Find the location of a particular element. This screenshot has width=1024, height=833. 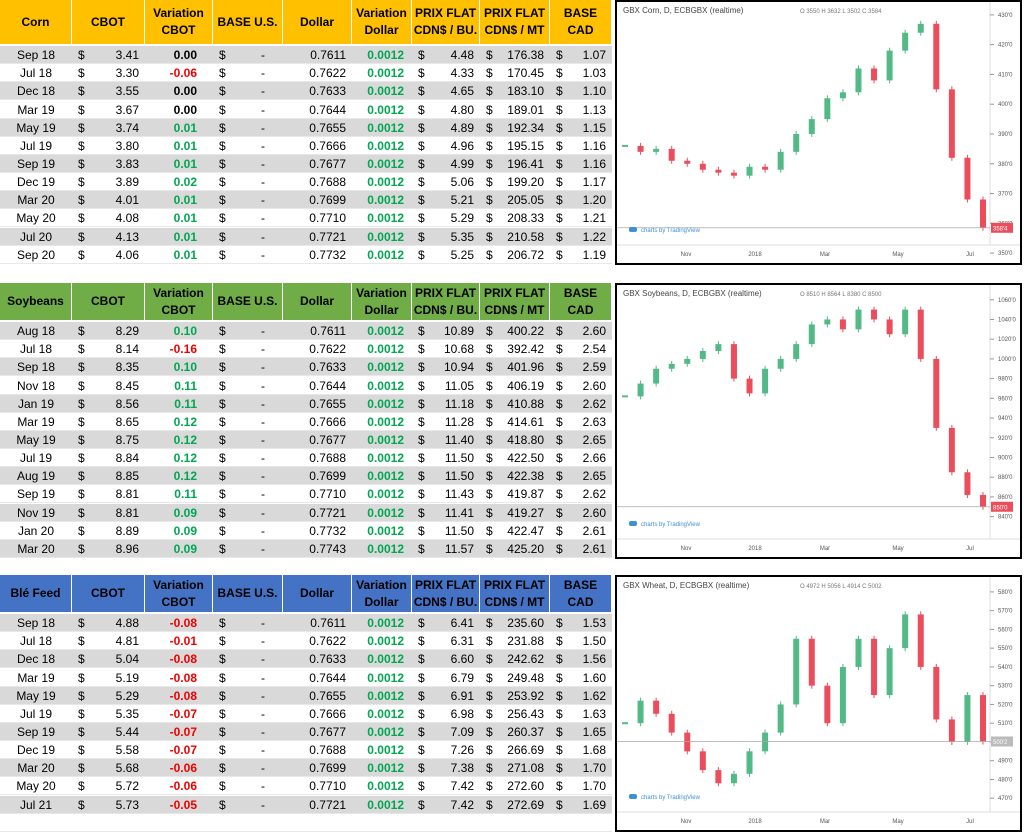

cell-value: 1.10 is located at coordinates (594, 91).